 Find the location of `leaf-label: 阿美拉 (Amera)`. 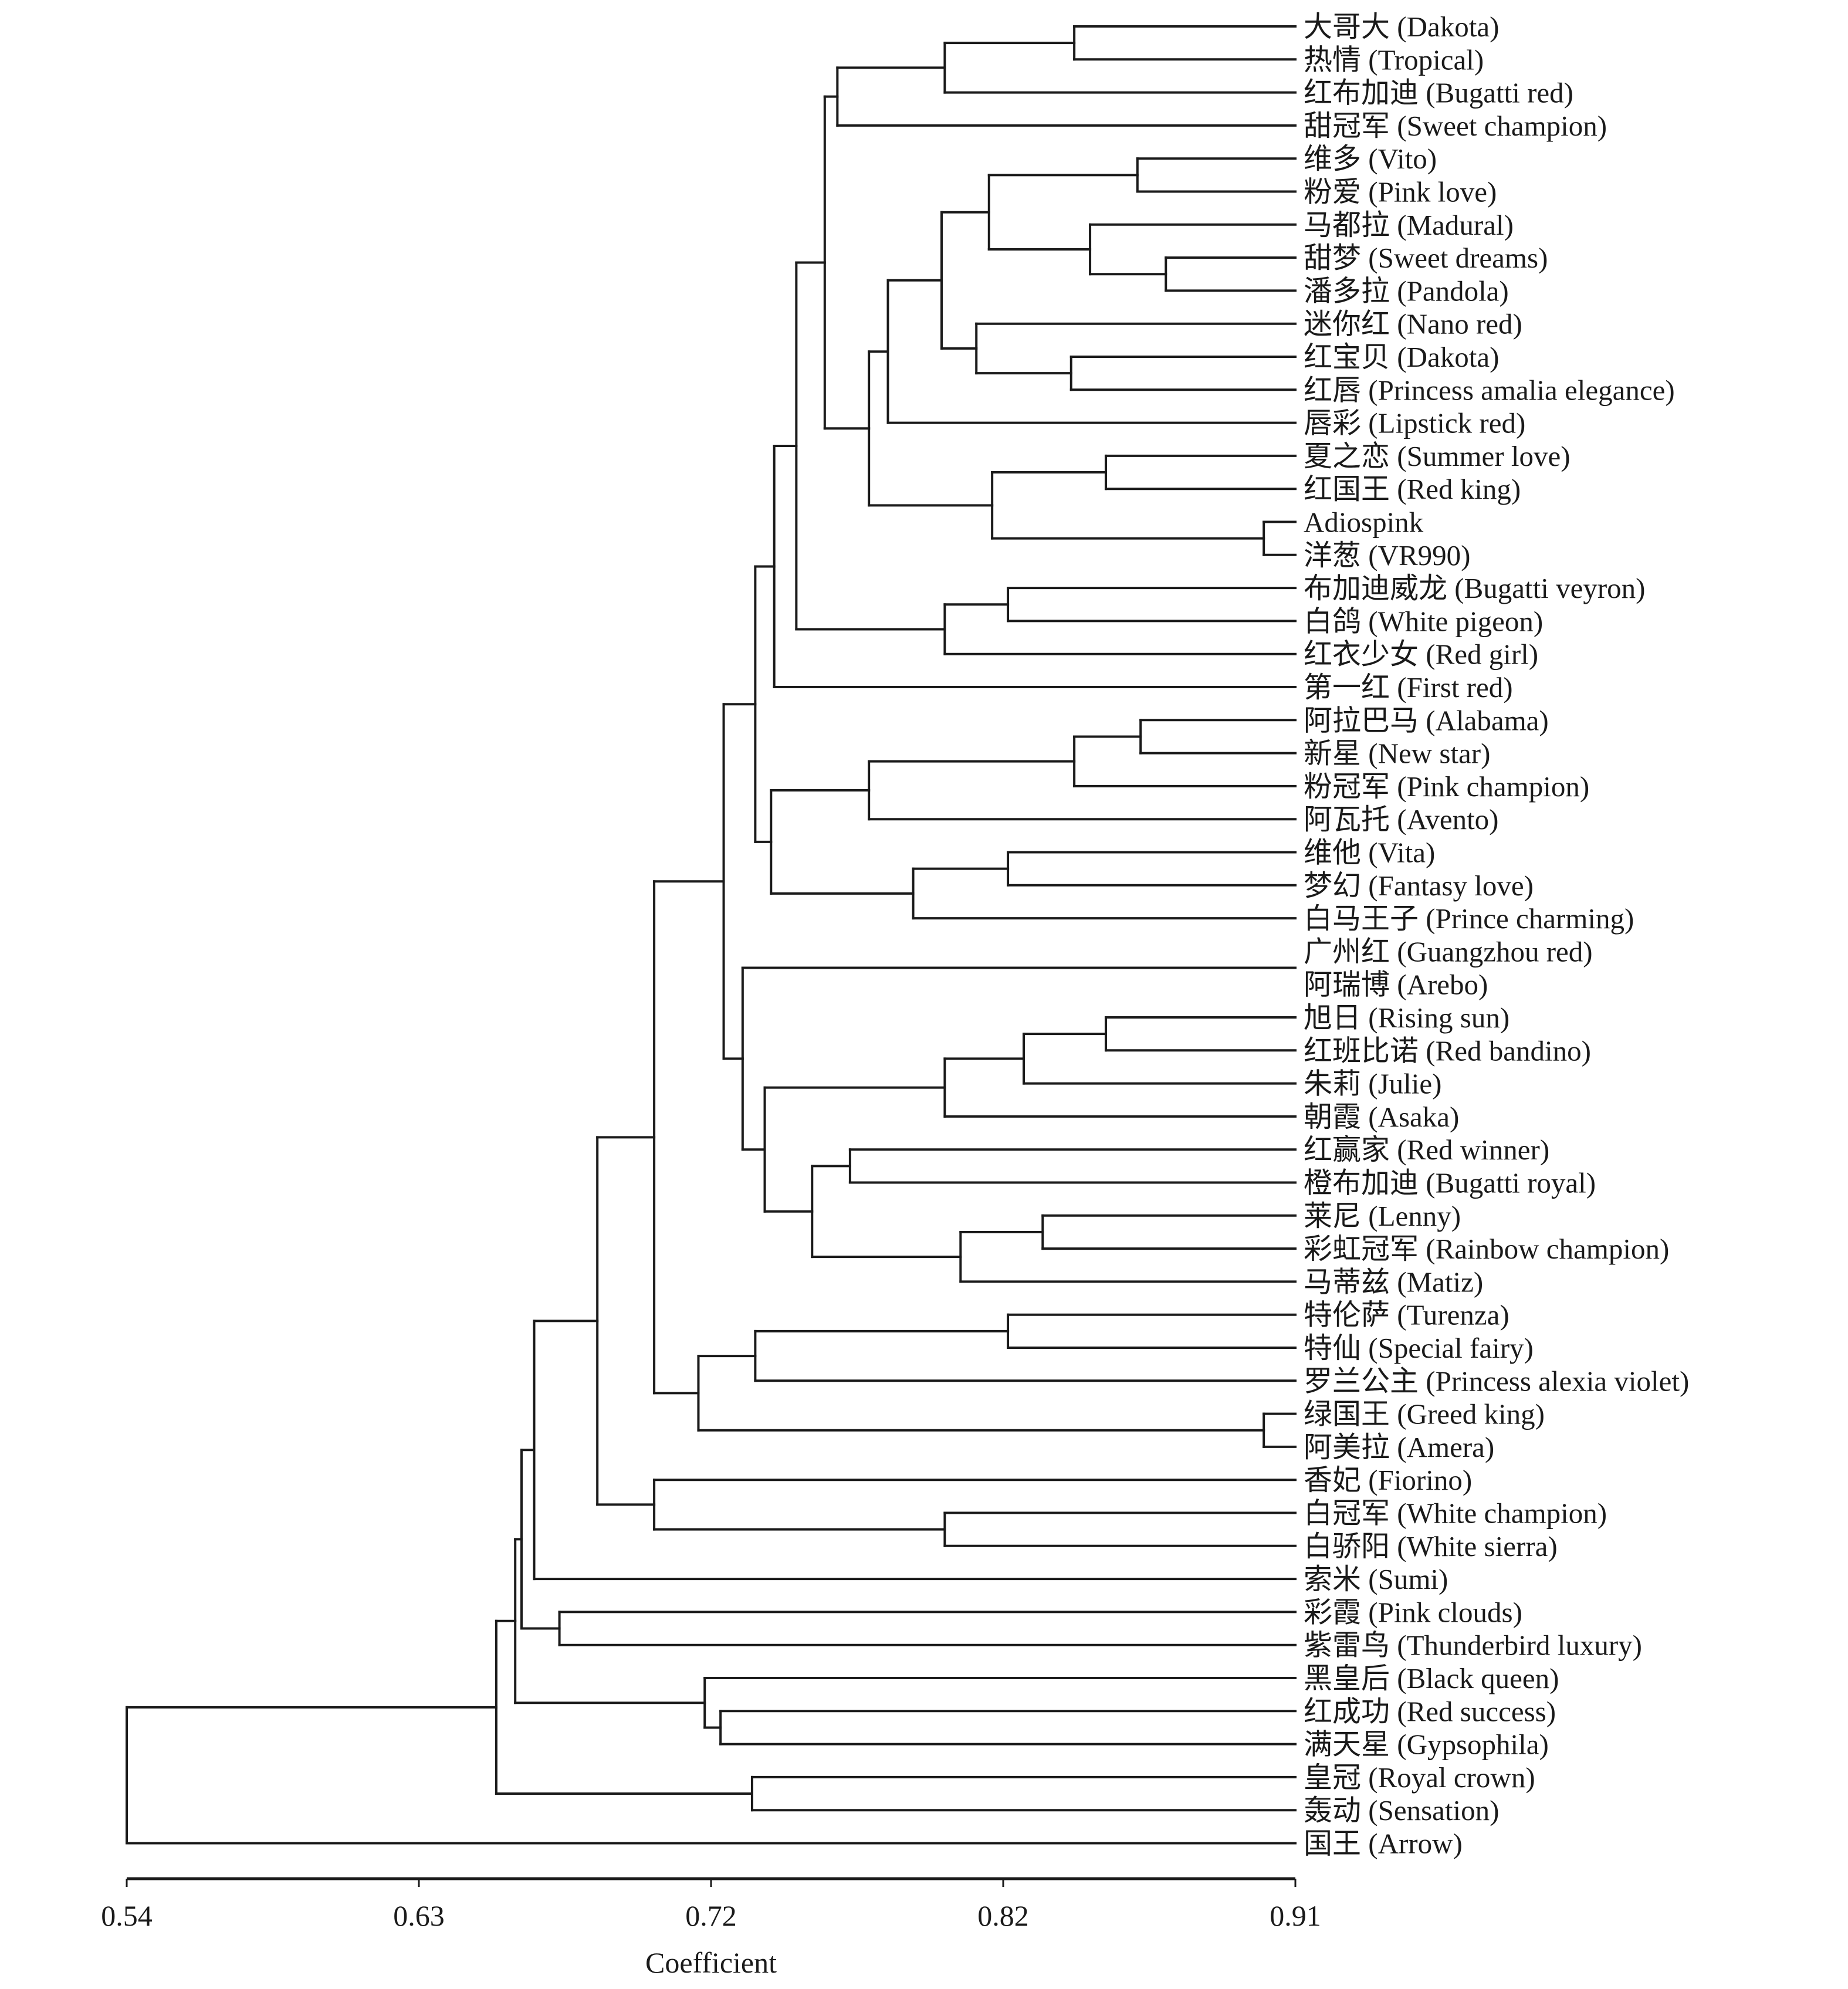

leaf-label: 阿美拉 (Amera) is located at coordinates (1399, 1447).